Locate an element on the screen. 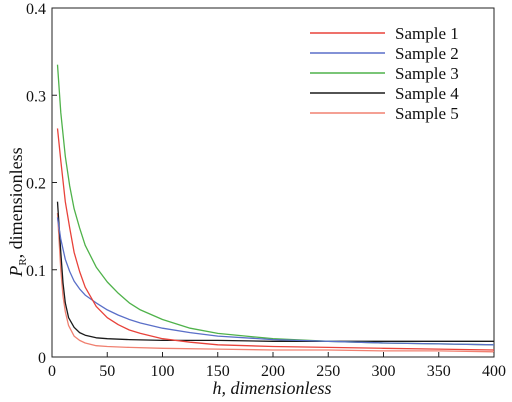  x-tick-label: 200 is located at coordinates (273, 371).